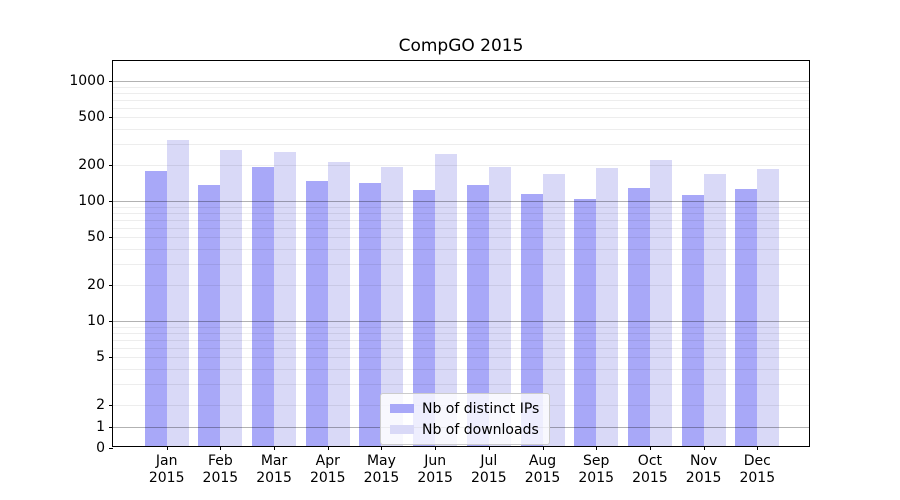 The image size is (900, 500). What do you see at coordinates (499, 306) in the screenshot?
I see `bar-nb-of-downloads-jul` at bounding box center [499, 306].